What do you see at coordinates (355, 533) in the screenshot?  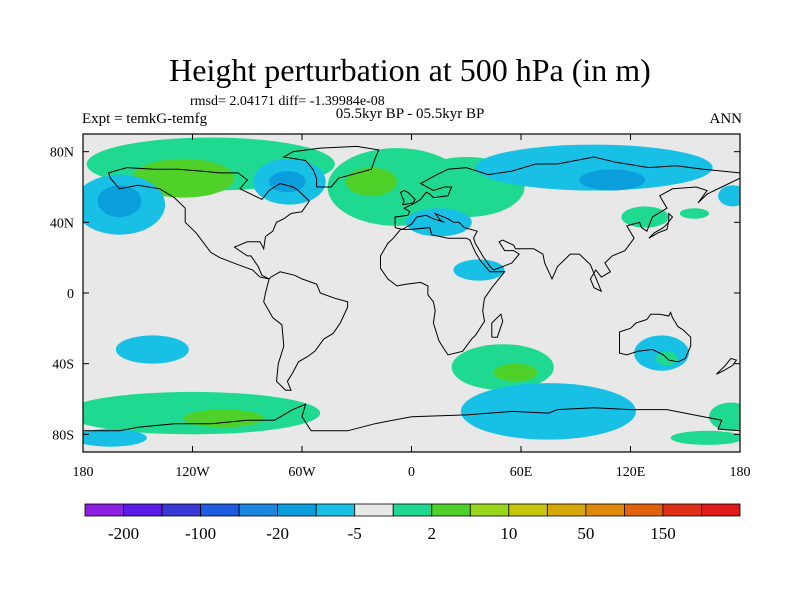 I see `colorbar-label: -5` at bounding box center [355, 533].